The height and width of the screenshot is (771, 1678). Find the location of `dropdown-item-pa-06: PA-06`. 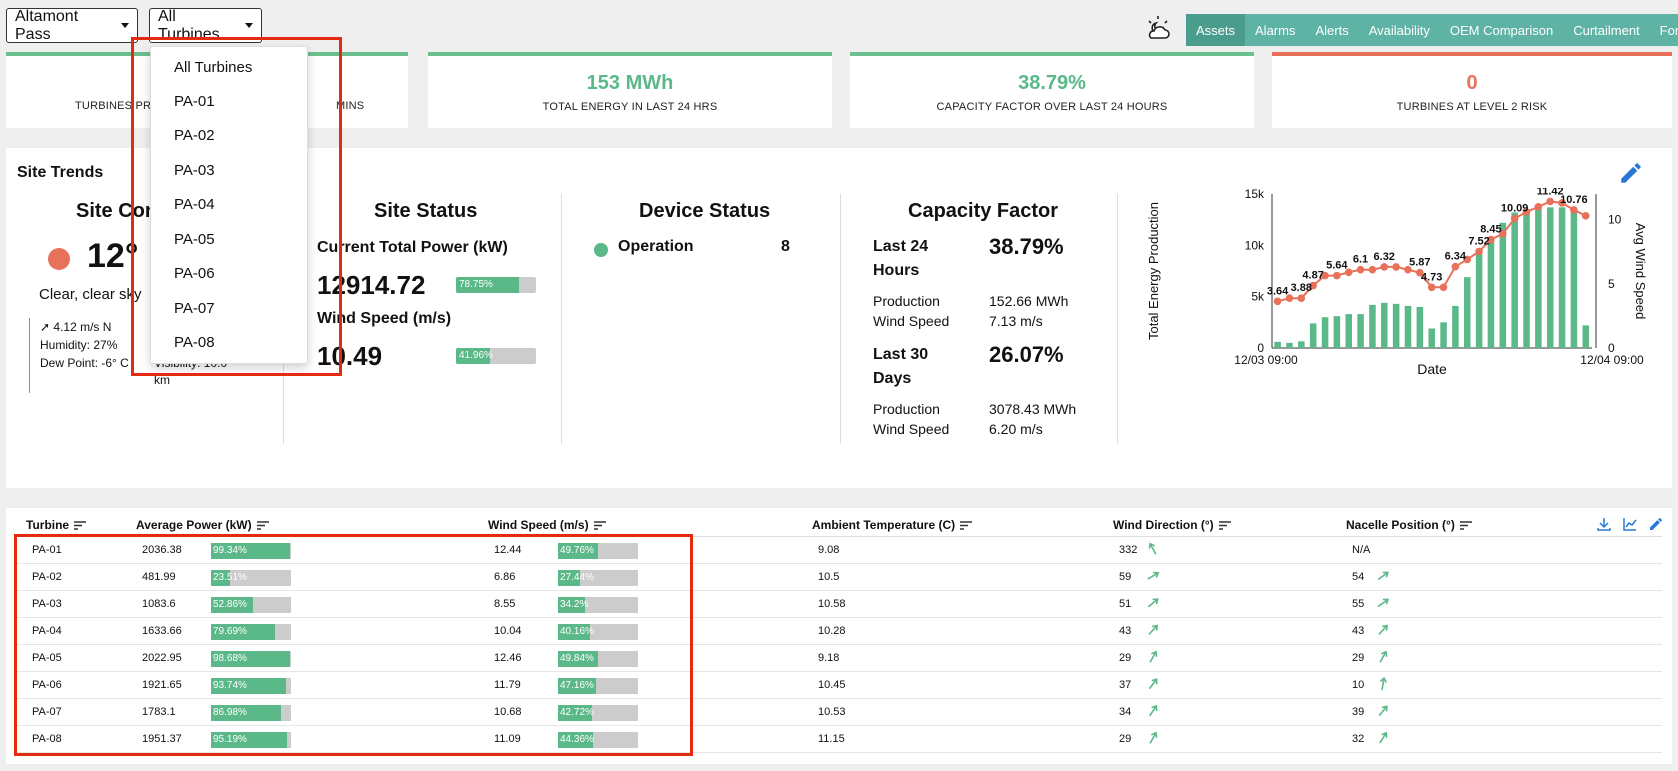

dropdown-item-pa-06: PA-06 is located at coordinates (194, 273).